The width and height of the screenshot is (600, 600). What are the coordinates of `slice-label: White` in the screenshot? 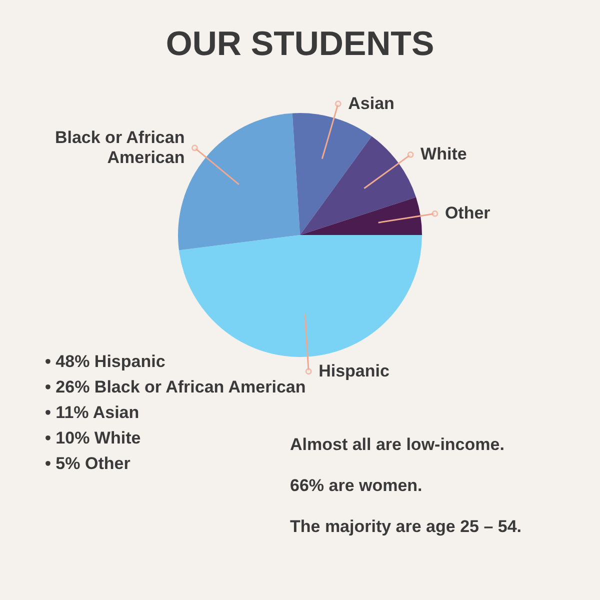 It's located at (443, 154).